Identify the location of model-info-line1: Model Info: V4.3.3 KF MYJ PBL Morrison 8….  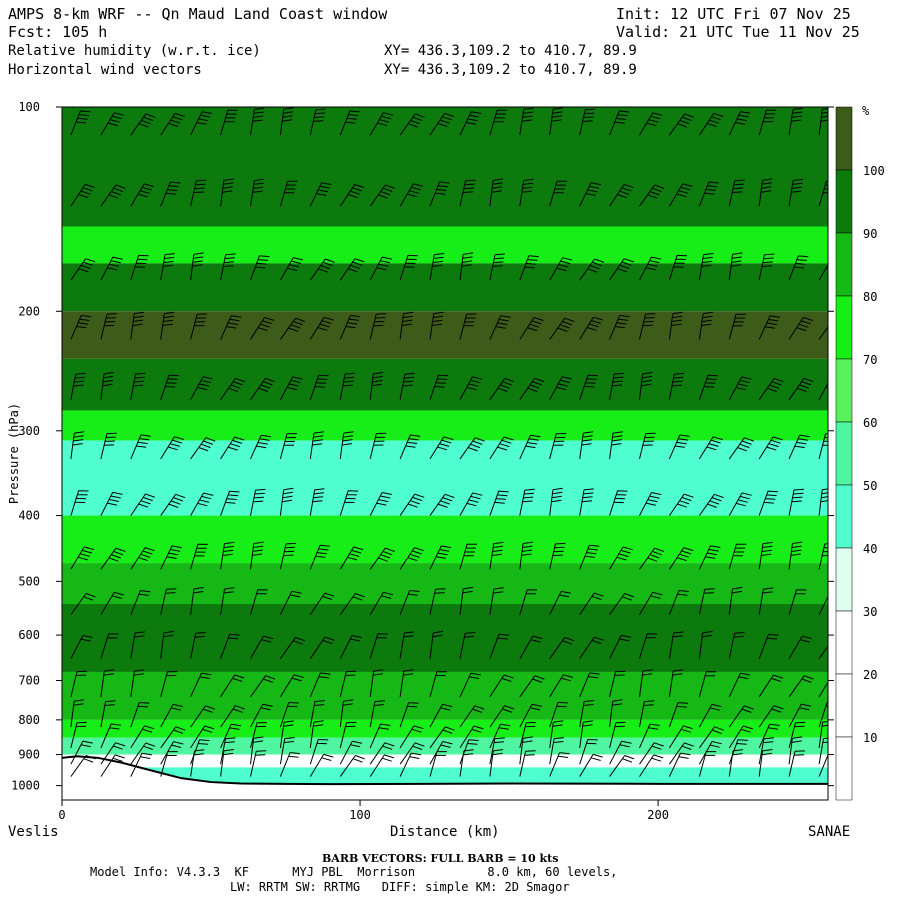
(354, 872).